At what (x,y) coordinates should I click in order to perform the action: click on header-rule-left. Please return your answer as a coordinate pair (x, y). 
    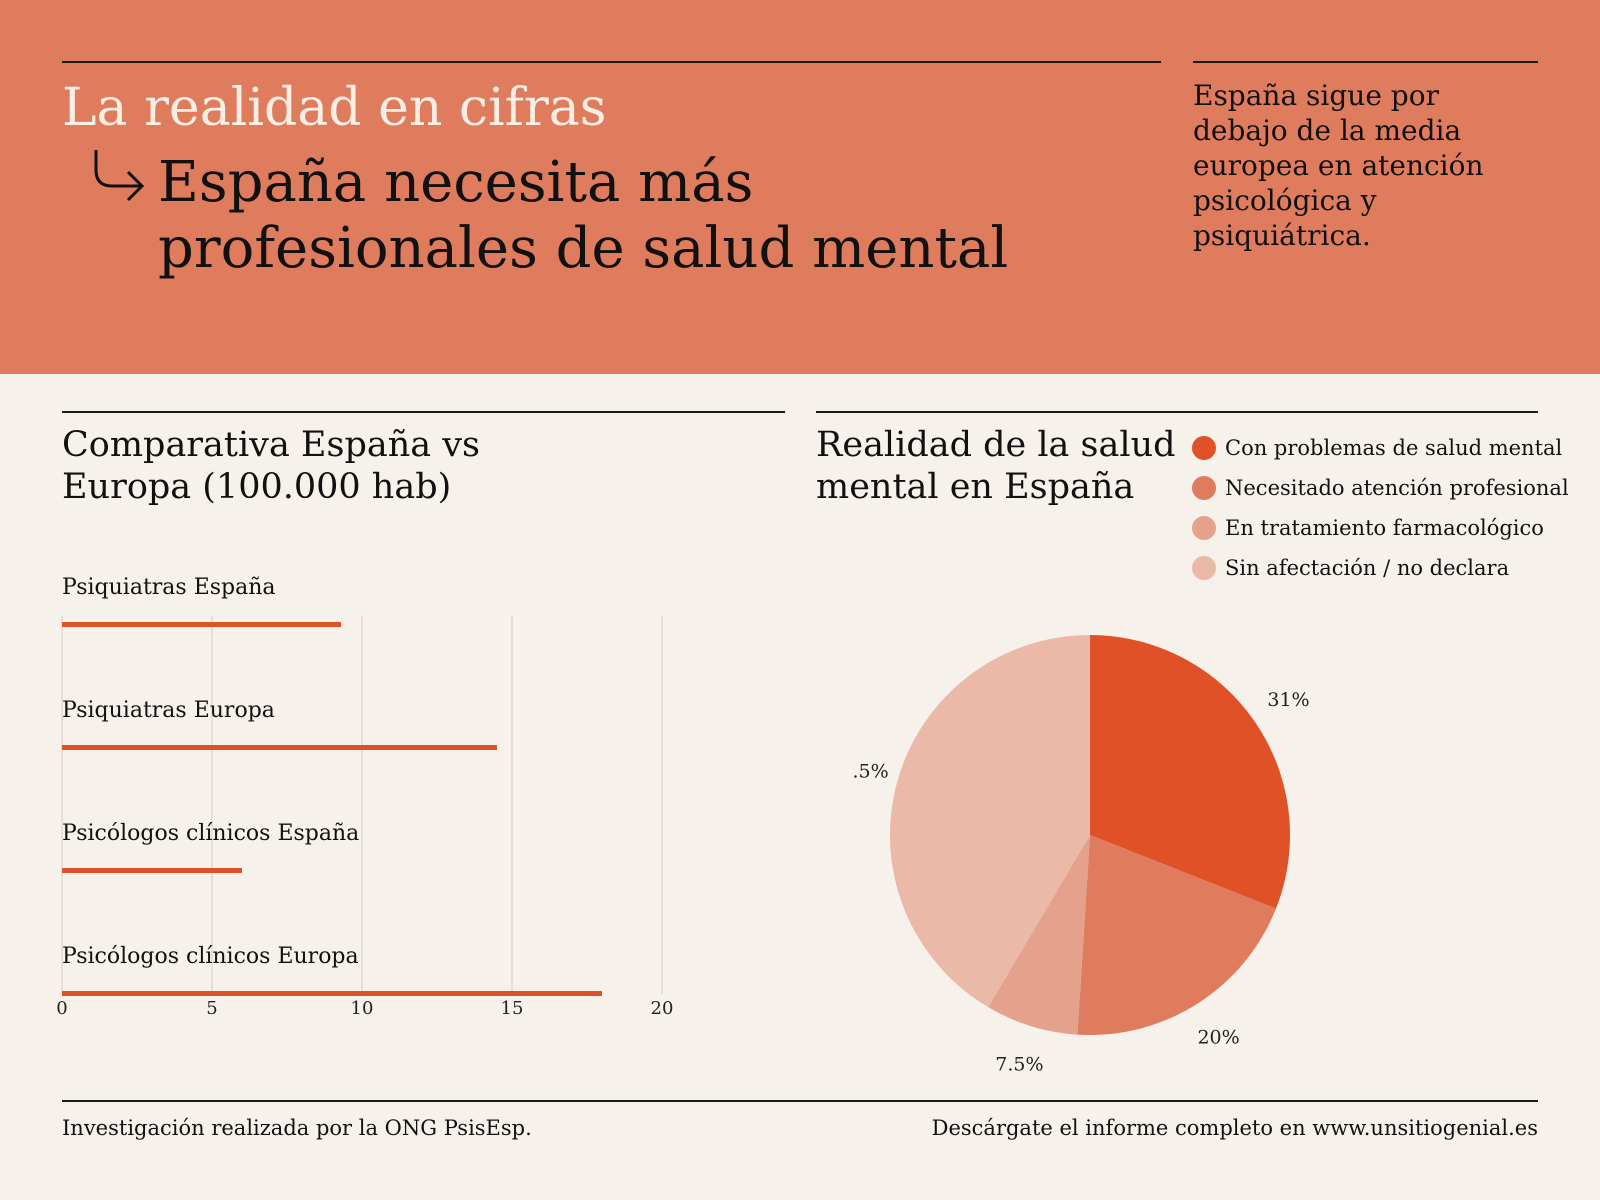
    Looking at the image, I should click on (611, 62).